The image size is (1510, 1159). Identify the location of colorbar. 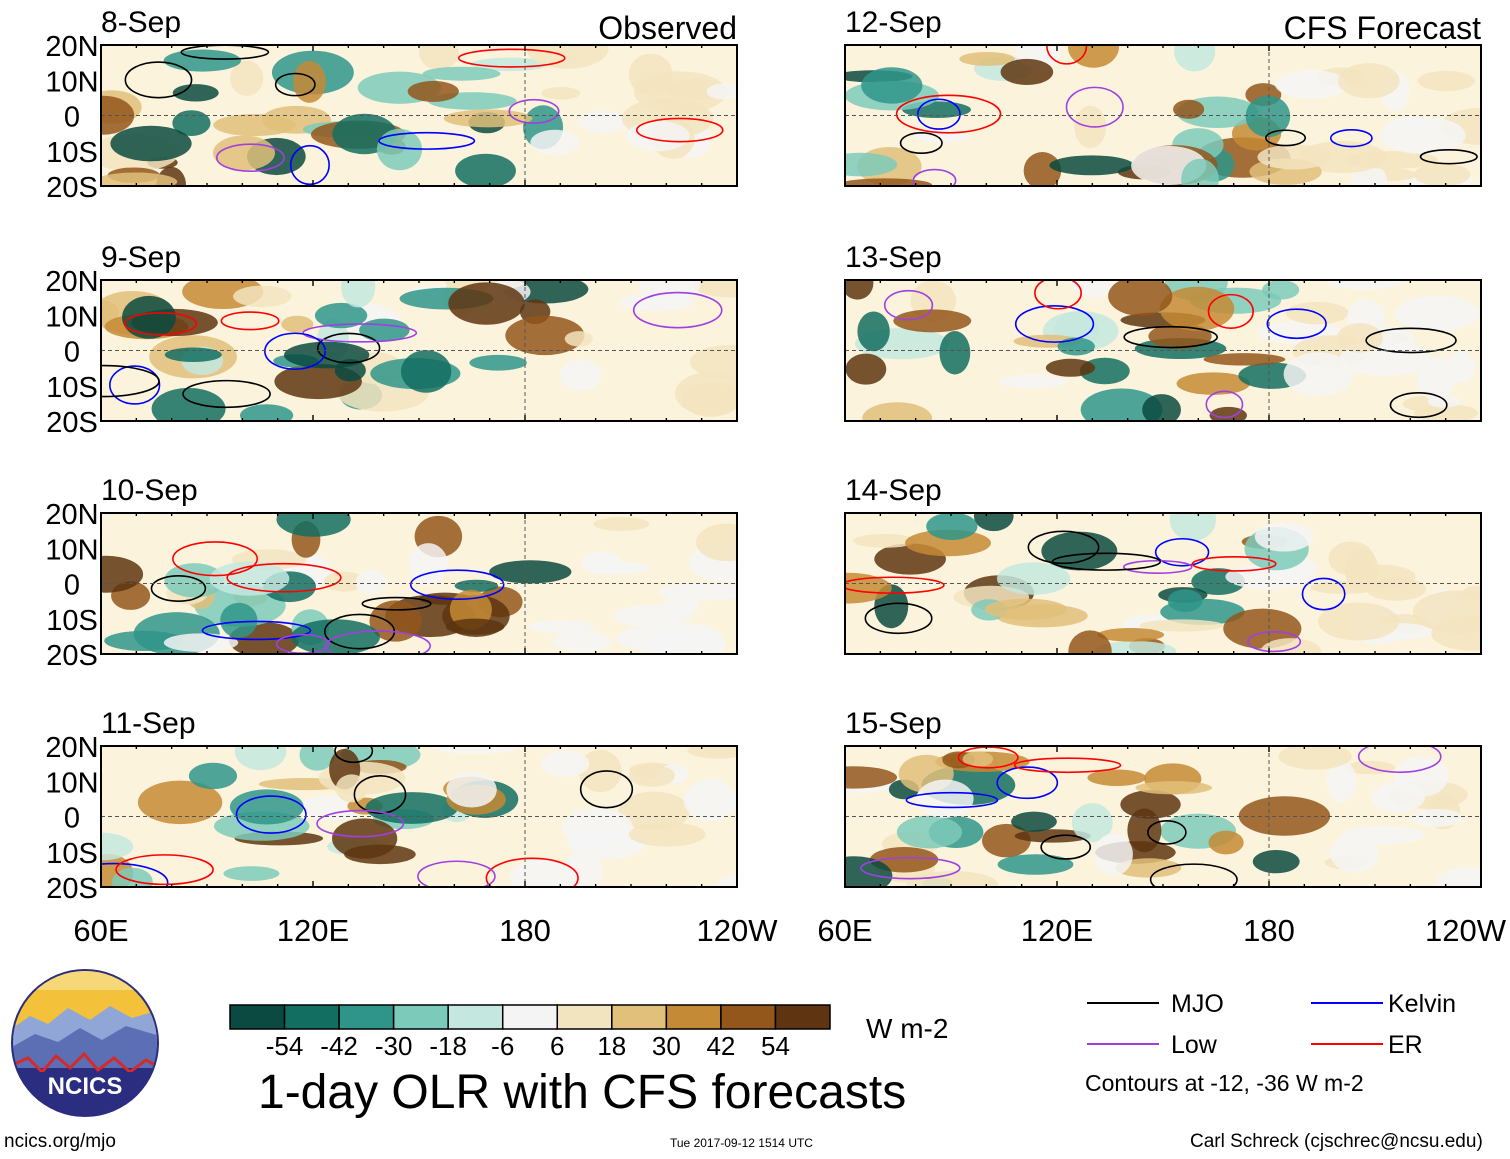
(530, 1017).